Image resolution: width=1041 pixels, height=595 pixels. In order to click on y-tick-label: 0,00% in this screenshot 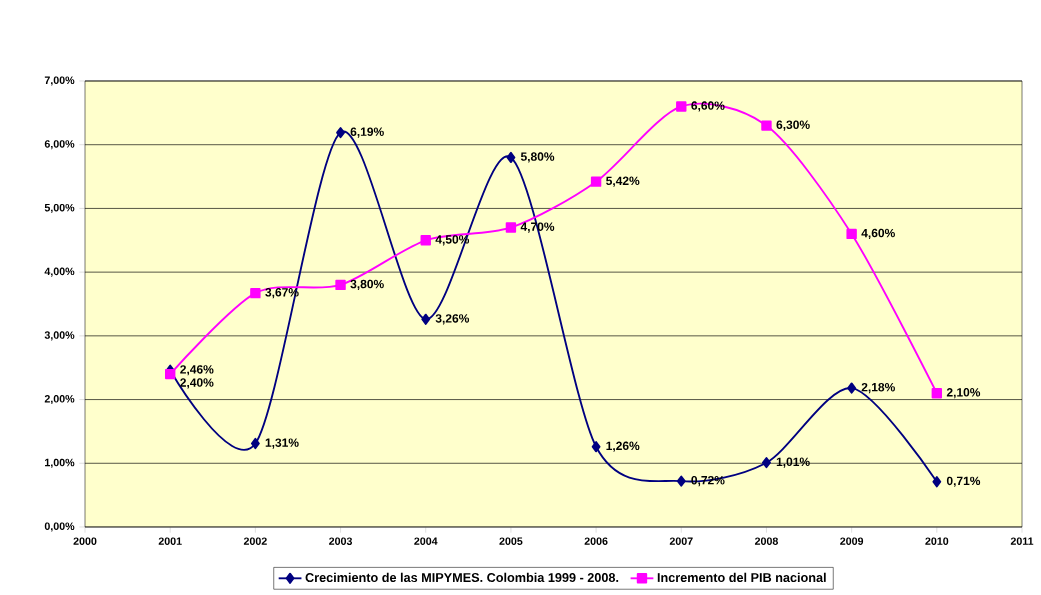, I will do `click(59, 527)`.